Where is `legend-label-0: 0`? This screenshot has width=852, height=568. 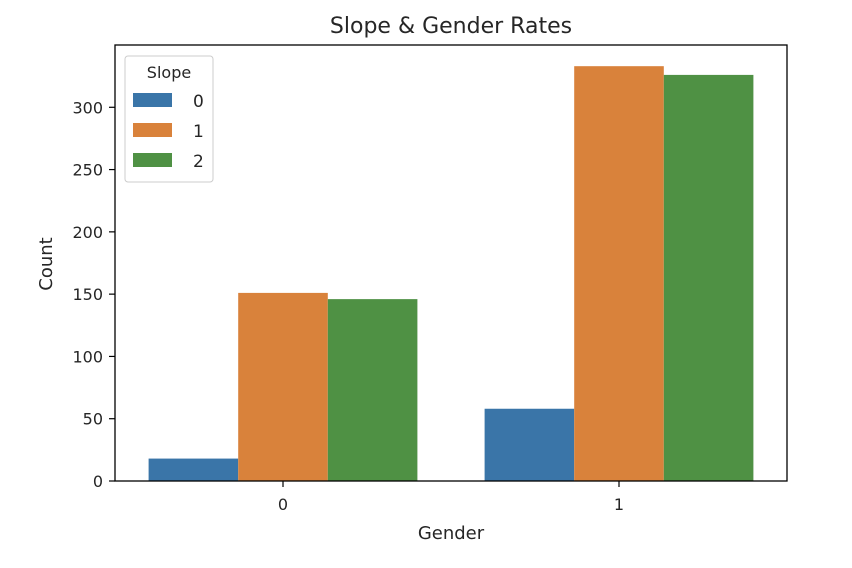 legend-label-0: 0 is located at coordinates (198, 102).